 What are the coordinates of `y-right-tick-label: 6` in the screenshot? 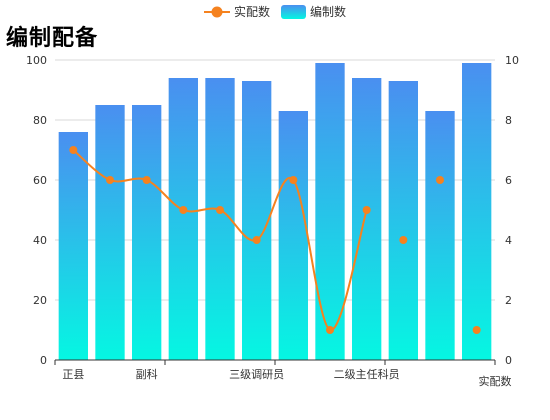 It's located at (508, 180).